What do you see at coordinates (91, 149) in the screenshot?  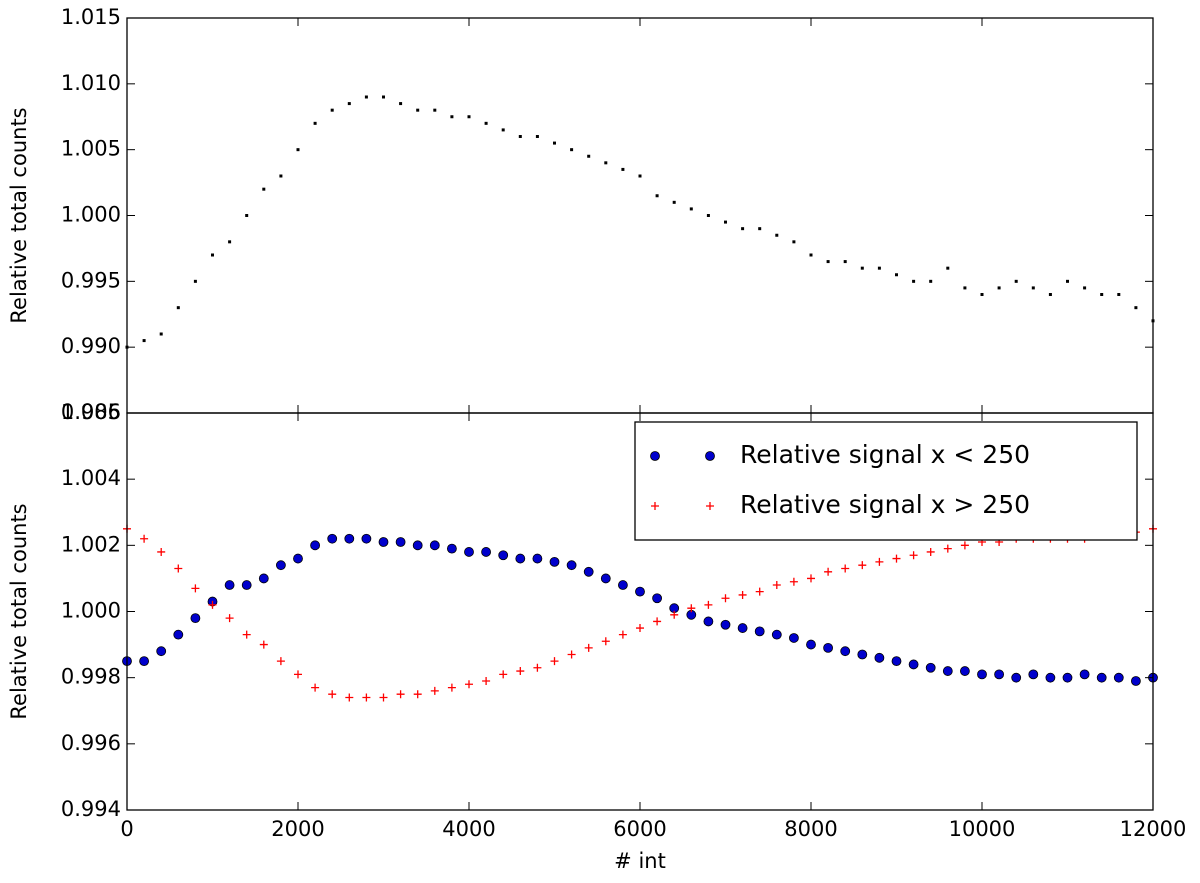 I see `y-tick-label: 1.005` at bounding box center [91, 149].